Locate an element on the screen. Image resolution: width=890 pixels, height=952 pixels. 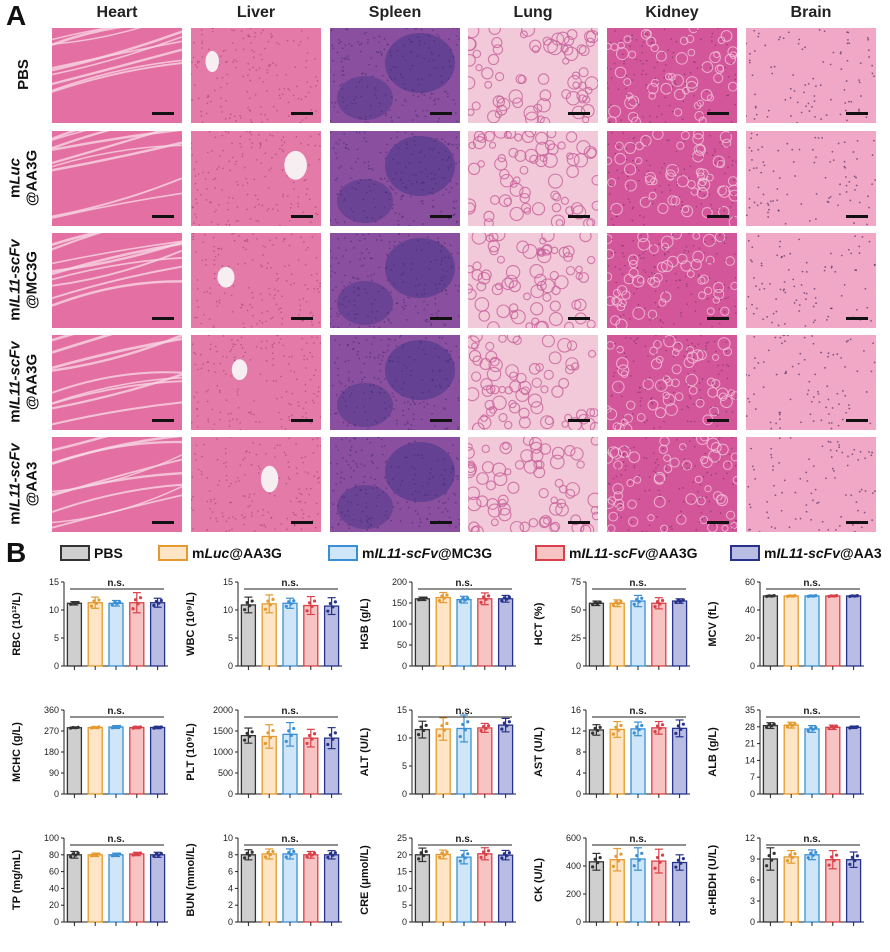
y-tick-label: 100 is located at coordinates (51, 838).